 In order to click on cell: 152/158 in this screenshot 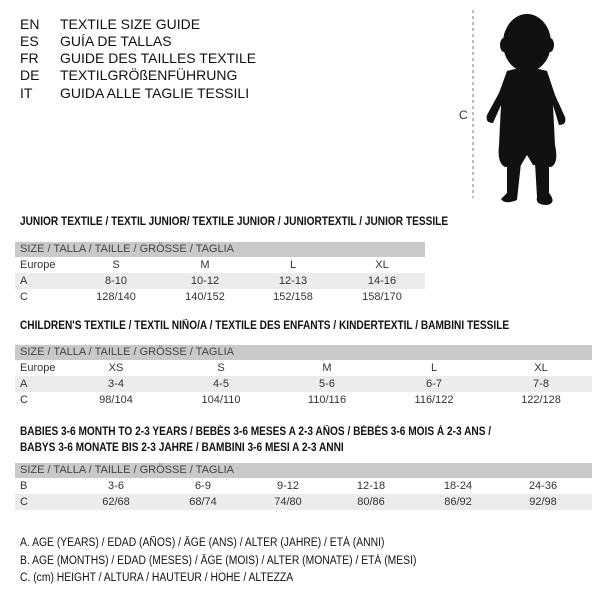, I will do `click(293, 297)`.